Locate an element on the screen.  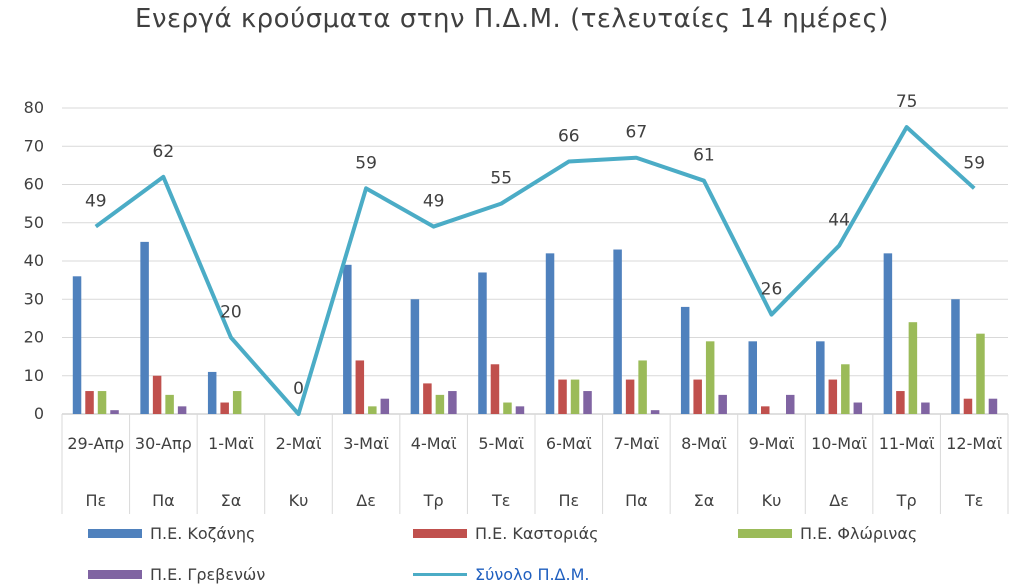
y-tick-label: 40 is located at coordinates (34, 260).